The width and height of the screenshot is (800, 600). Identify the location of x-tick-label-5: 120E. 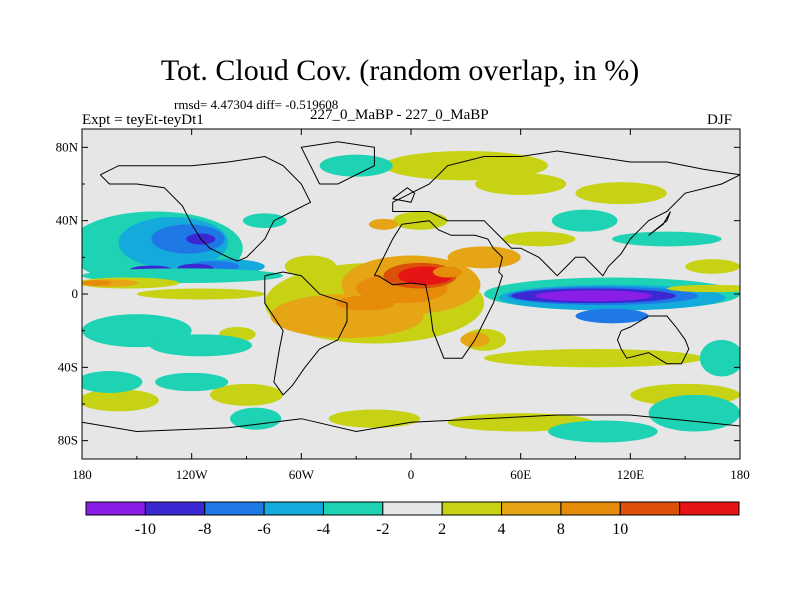
(631, 474).